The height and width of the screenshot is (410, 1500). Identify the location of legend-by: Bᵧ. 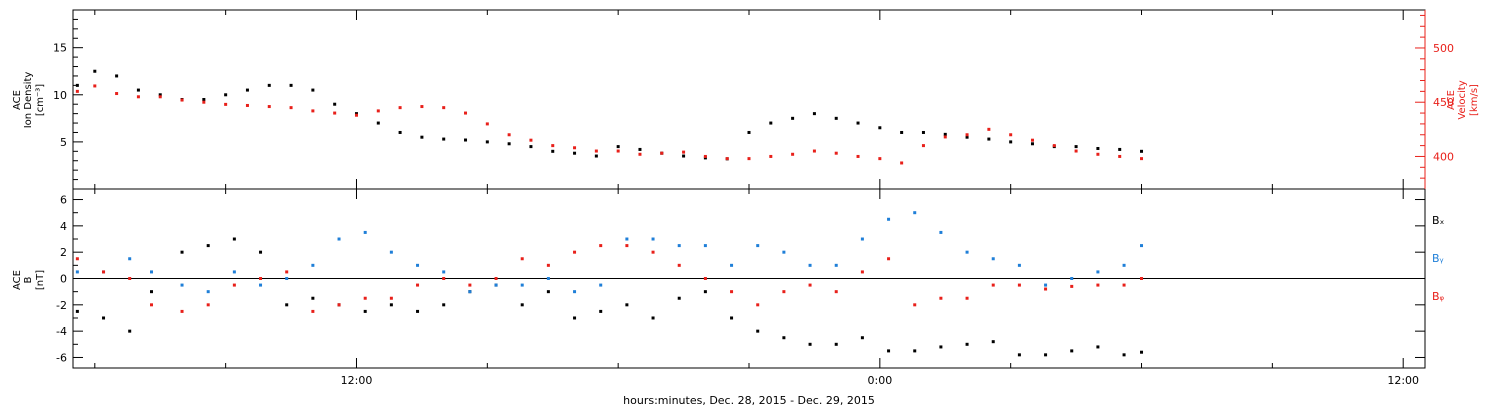
(1438, 258).